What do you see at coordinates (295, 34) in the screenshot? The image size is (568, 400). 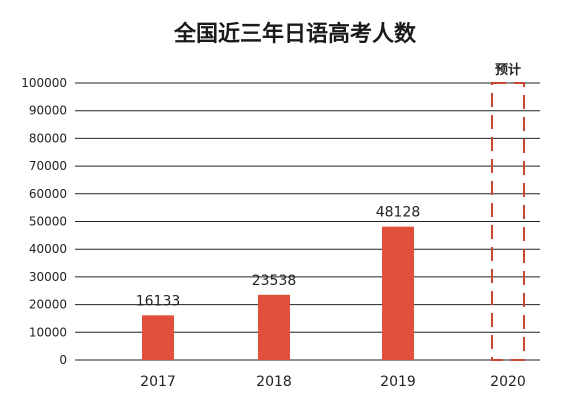 I see `chart-title: 全国近三年日语高考人数` at bounding box center [295, 34].